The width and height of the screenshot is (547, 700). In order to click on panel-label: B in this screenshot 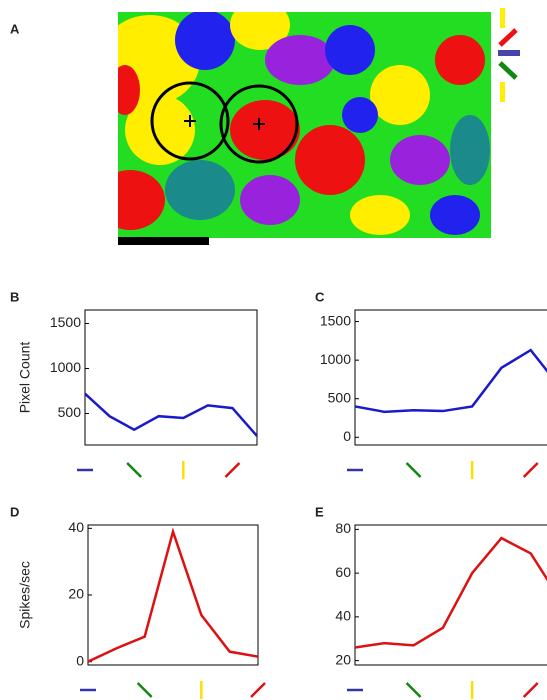, I will do `click(14, 296)`.